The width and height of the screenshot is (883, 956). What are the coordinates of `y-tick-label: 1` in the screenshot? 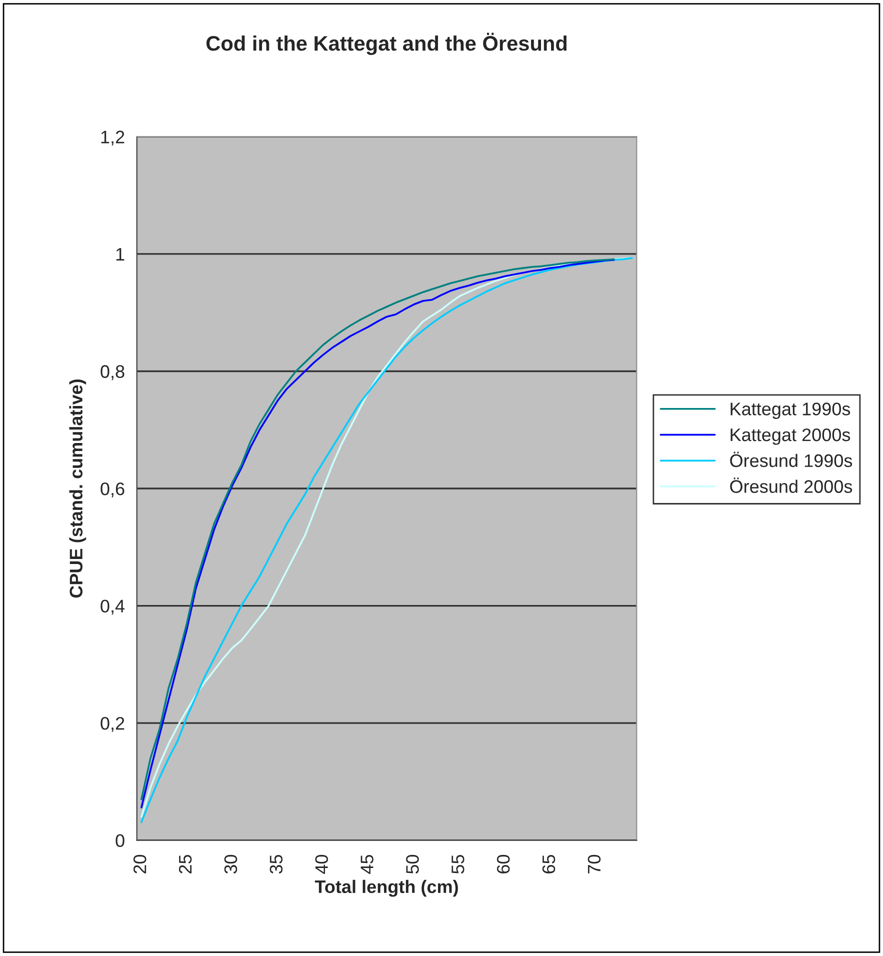 It's located at (120, 254).